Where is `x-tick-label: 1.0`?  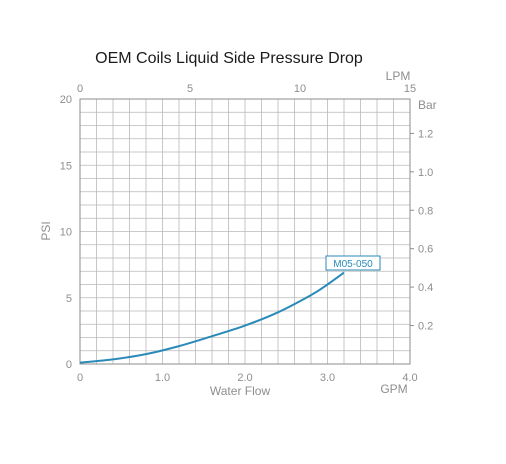
x-tick-label: 1.0 is located at coordinates (162, 378).